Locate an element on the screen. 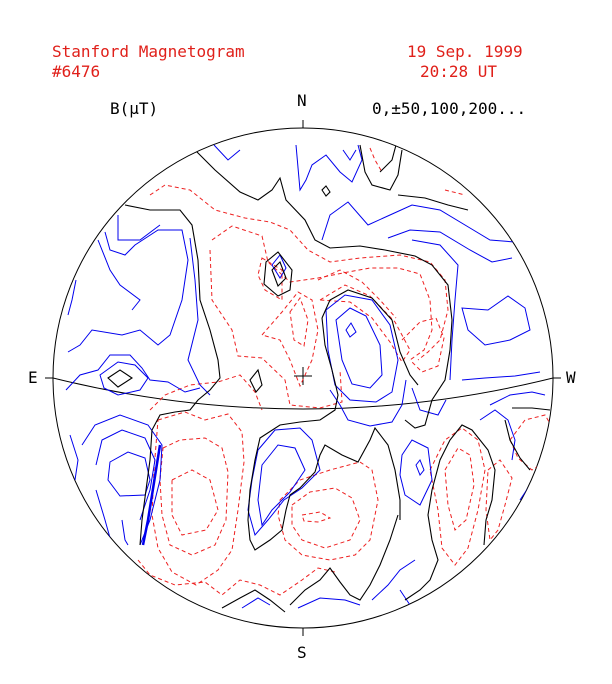  pos-contour-north-spot is located at coordinates (279, 266).